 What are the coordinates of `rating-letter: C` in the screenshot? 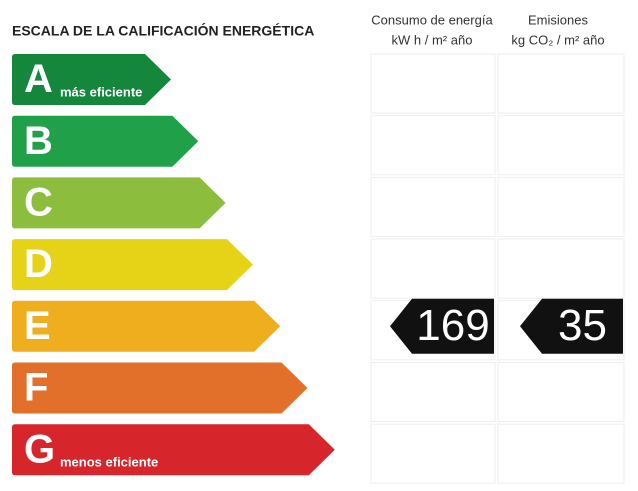 It's located at (38, 202).